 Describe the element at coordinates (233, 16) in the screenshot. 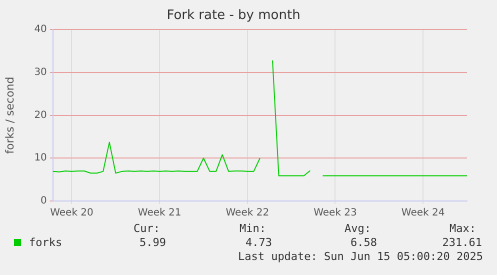

I see `chart-title: Fork rate - by month` at that location.